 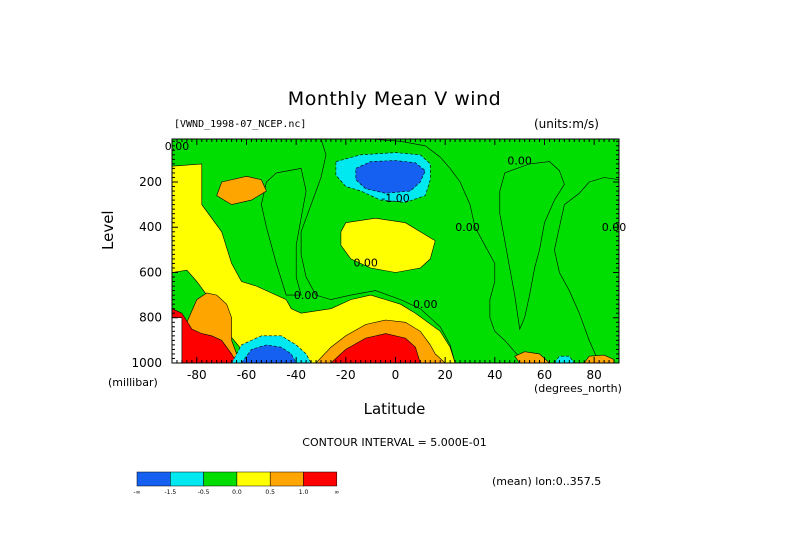 I want to click on mean-footer-text: (mean) lon:0..357.5, so click(x=547, y=481).